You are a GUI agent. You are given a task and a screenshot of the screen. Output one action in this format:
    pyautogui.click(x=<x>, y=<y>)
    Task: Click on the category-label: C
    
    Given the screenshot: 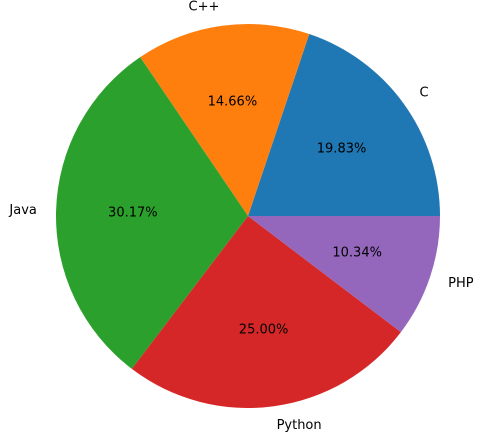 What is the action you would take?
    pyautogui.click(x=424, y=92)
    